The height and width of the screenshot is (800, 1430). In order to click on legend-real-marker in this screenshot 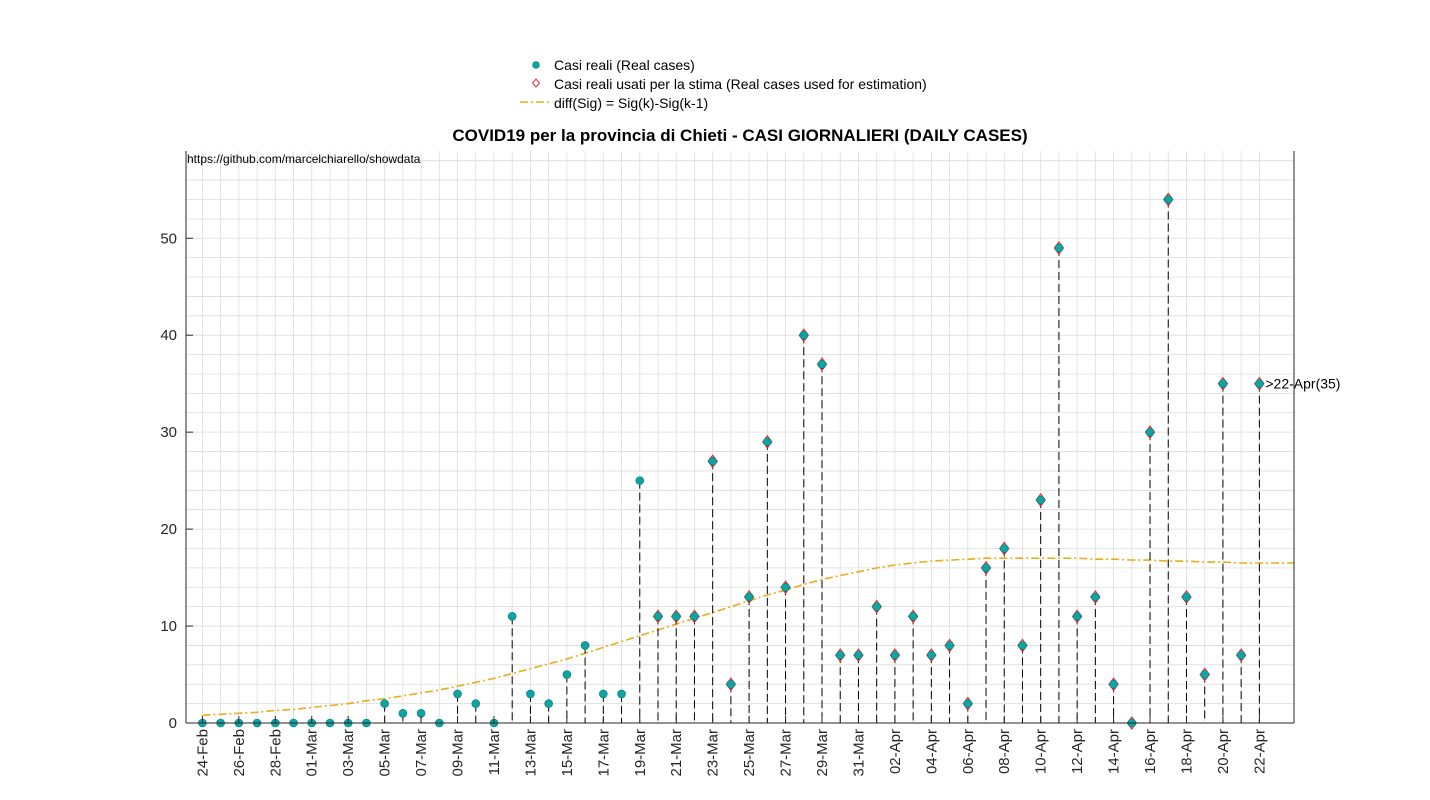, I will do `click(536, 65)`.